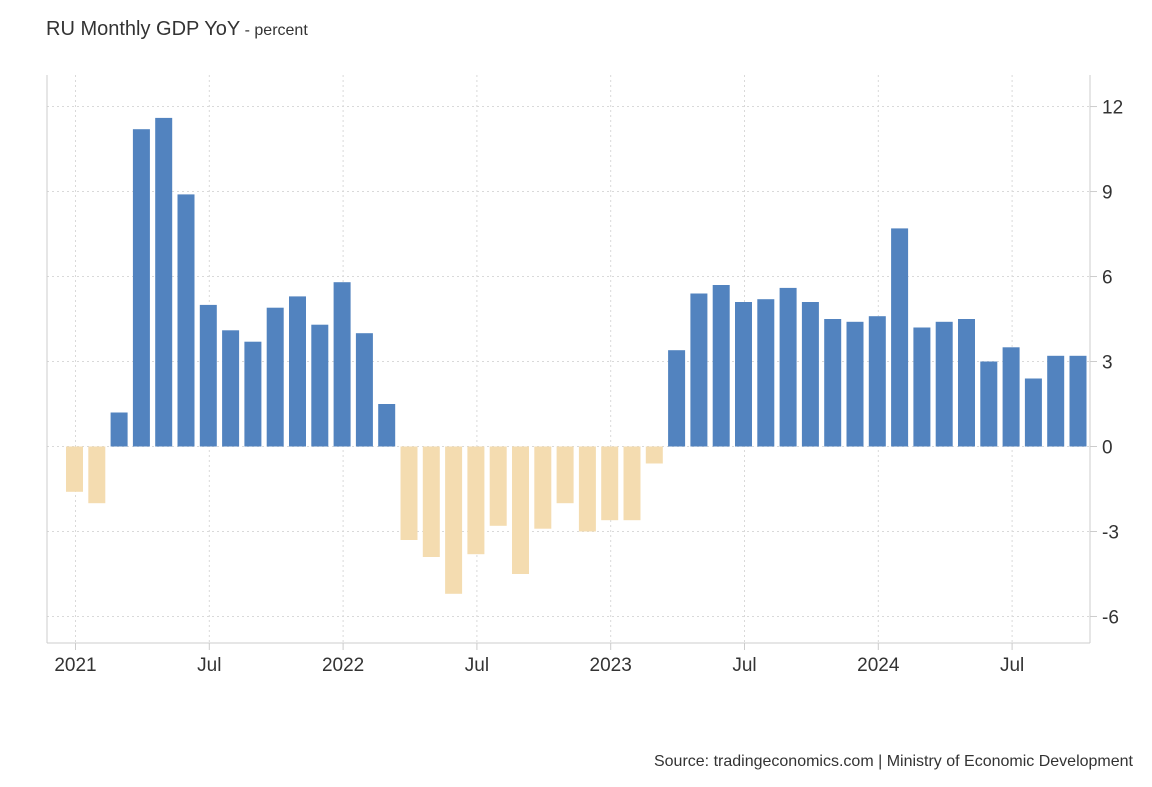 This screenshot has width=1152, height=787. I want to click on y-tick-label: -6, so click(1110, 617).